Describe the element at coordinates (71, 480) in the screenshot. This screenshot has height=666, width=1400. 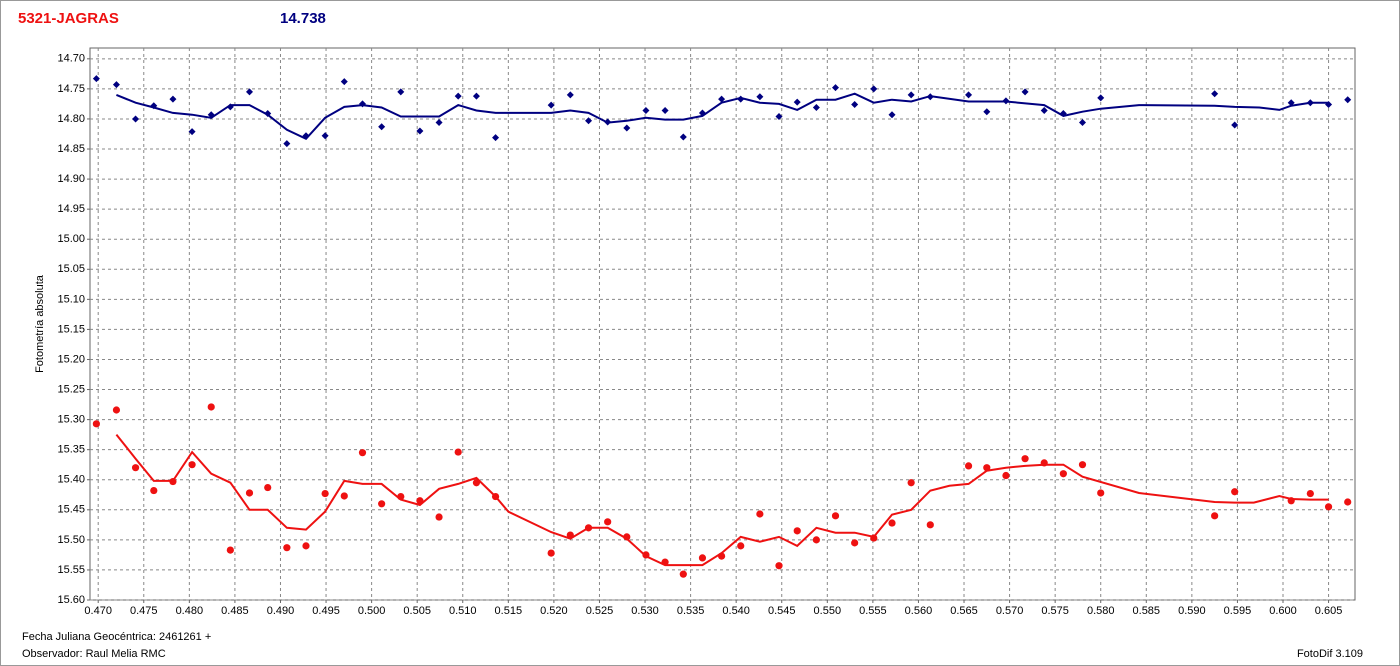
I see `y-tick-label: 15.40` at that location.